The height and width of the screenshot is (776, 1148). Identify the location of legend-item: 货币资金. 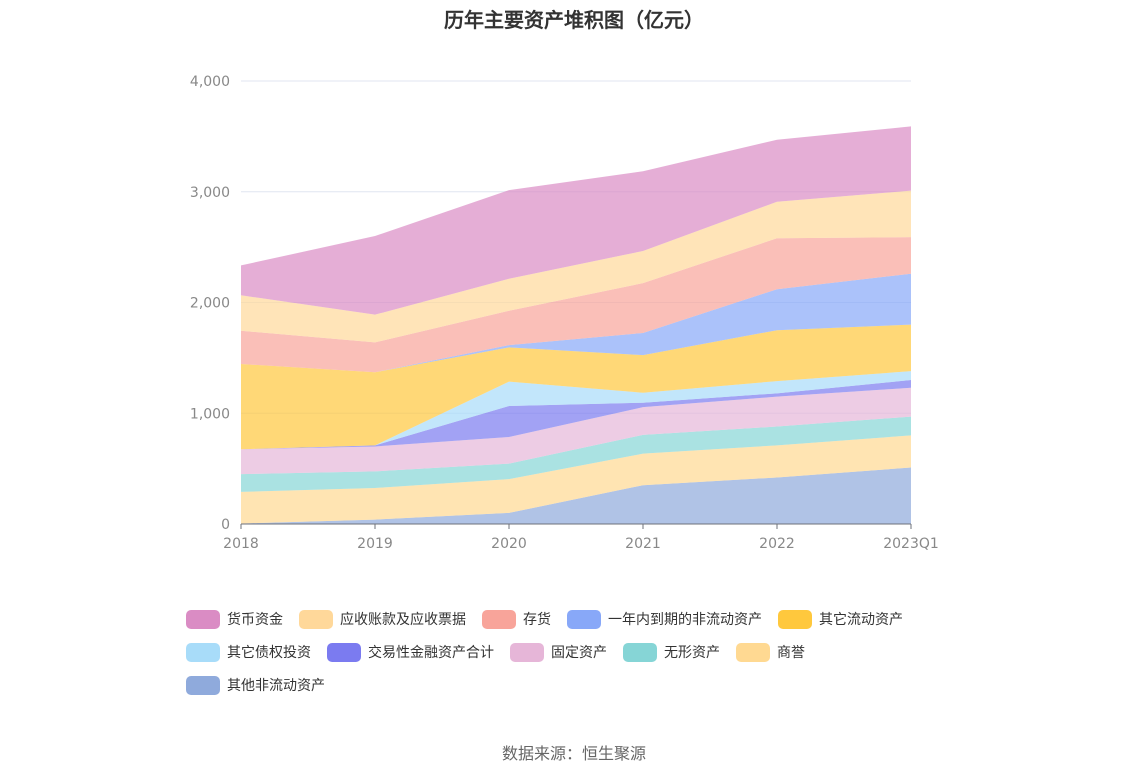
(234, 619).